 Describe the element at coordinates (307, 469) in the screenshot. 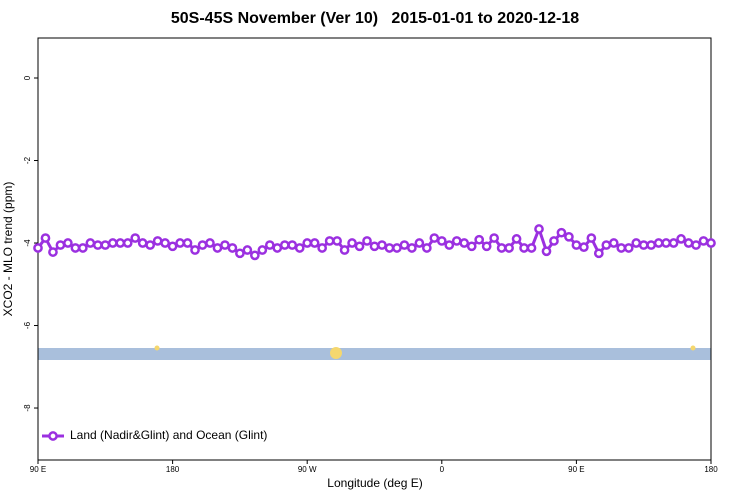

I see `x-tick-label: 90 W` at that location.